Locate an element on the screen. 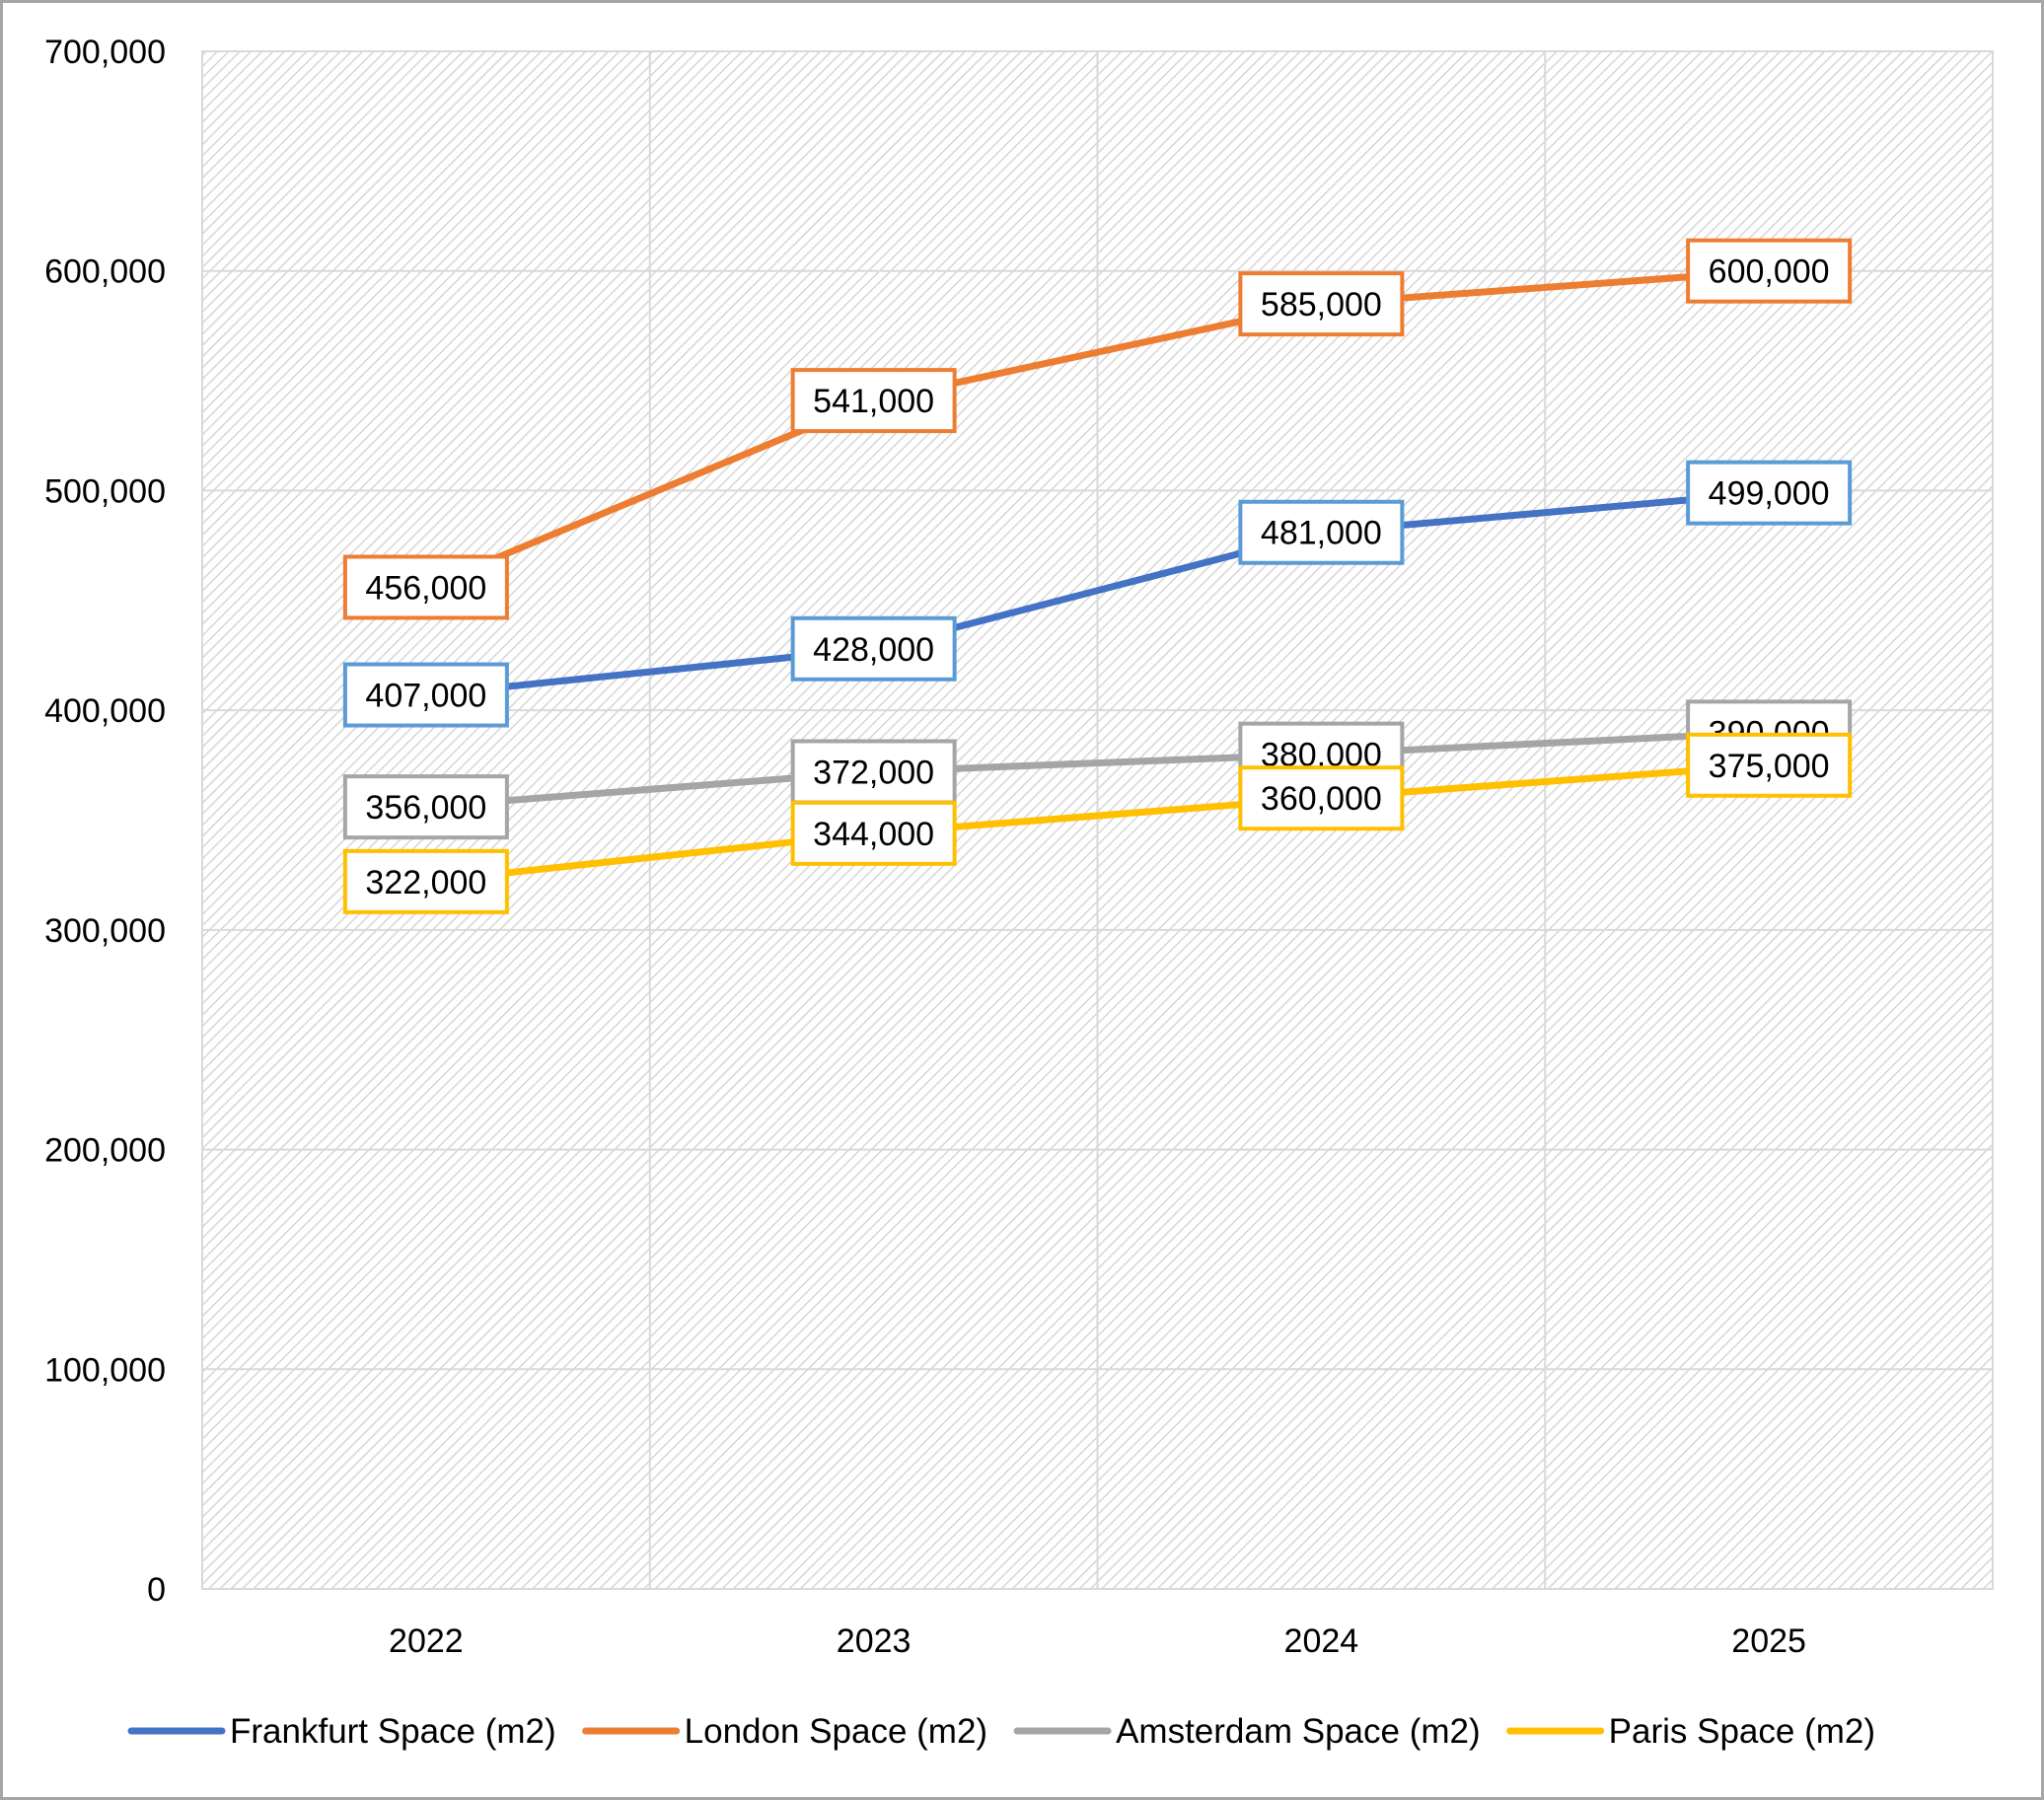  data-label-text: 585,000 is located at coordinates (1322, 305).